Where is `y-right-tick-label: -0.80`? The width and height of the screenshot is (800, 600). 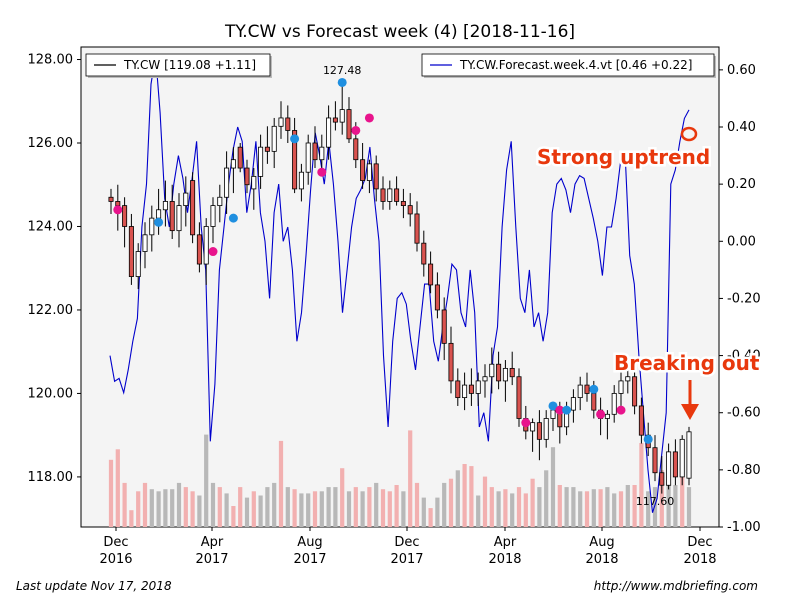
y-right-tick-label: -0.80 is located at coordinates (744, 470).